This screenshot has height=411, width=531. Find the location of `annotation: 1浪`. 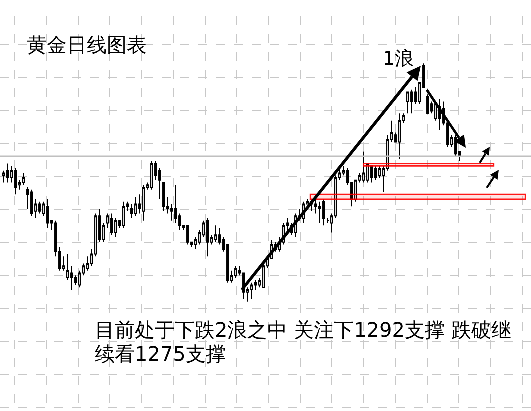

annotation: 1浪 is located at coordinates (398, 59).